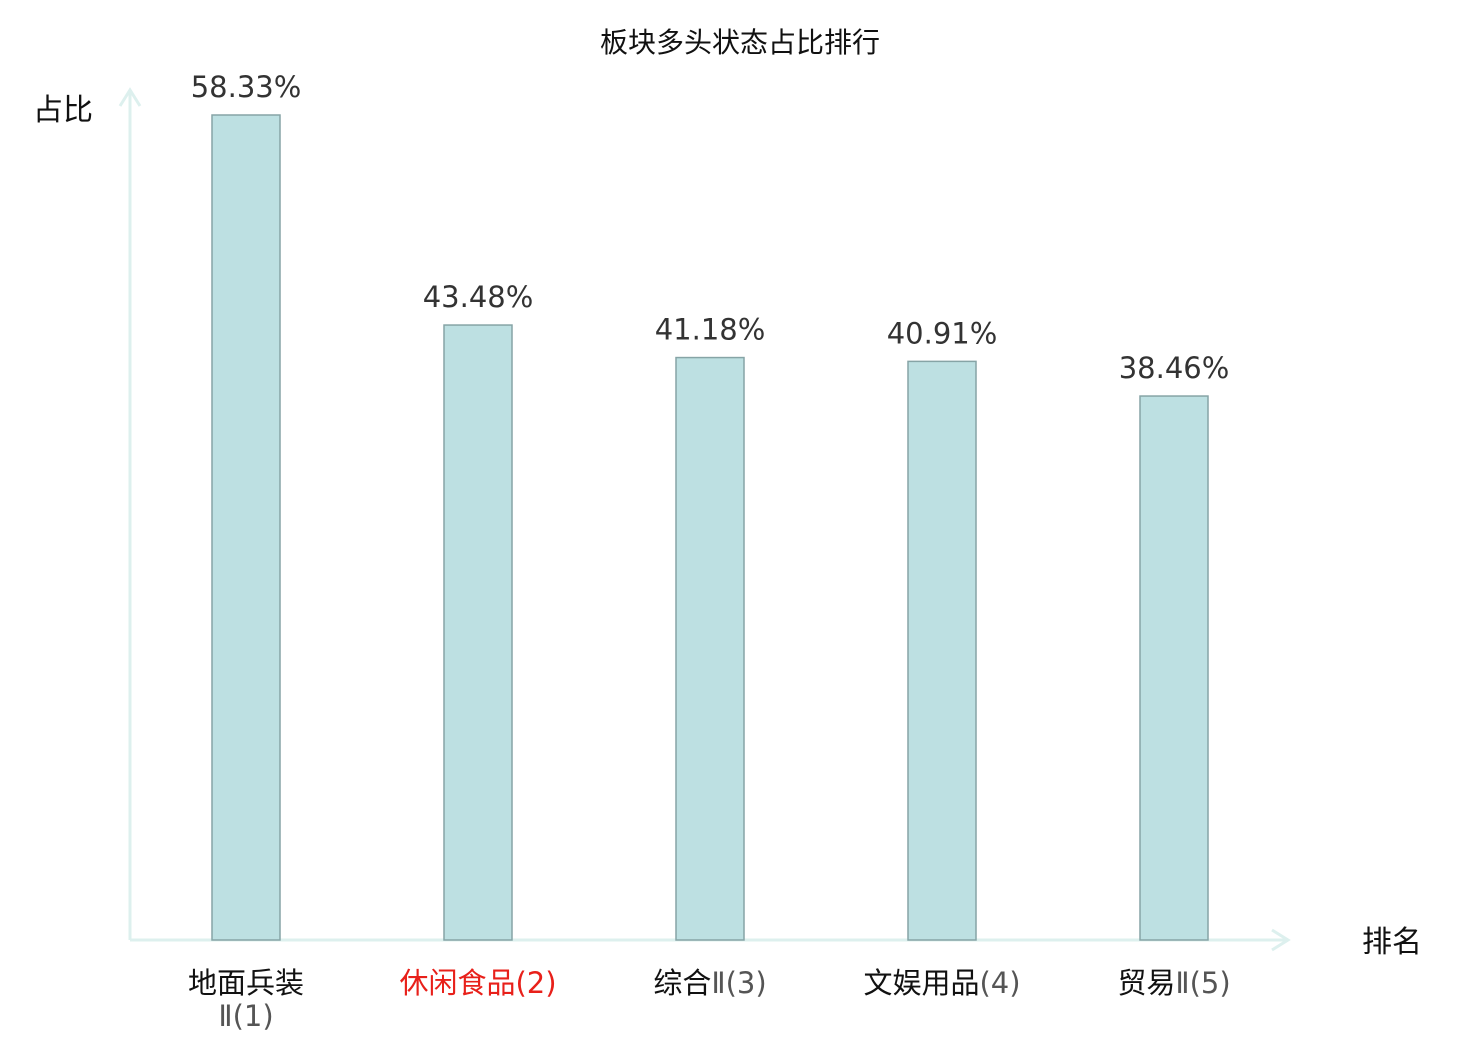  What do you see at coordinates (1174, 368) in the screenshot?
I see `bar-value-label: 38.46%` at bounding box center [1174, 368].